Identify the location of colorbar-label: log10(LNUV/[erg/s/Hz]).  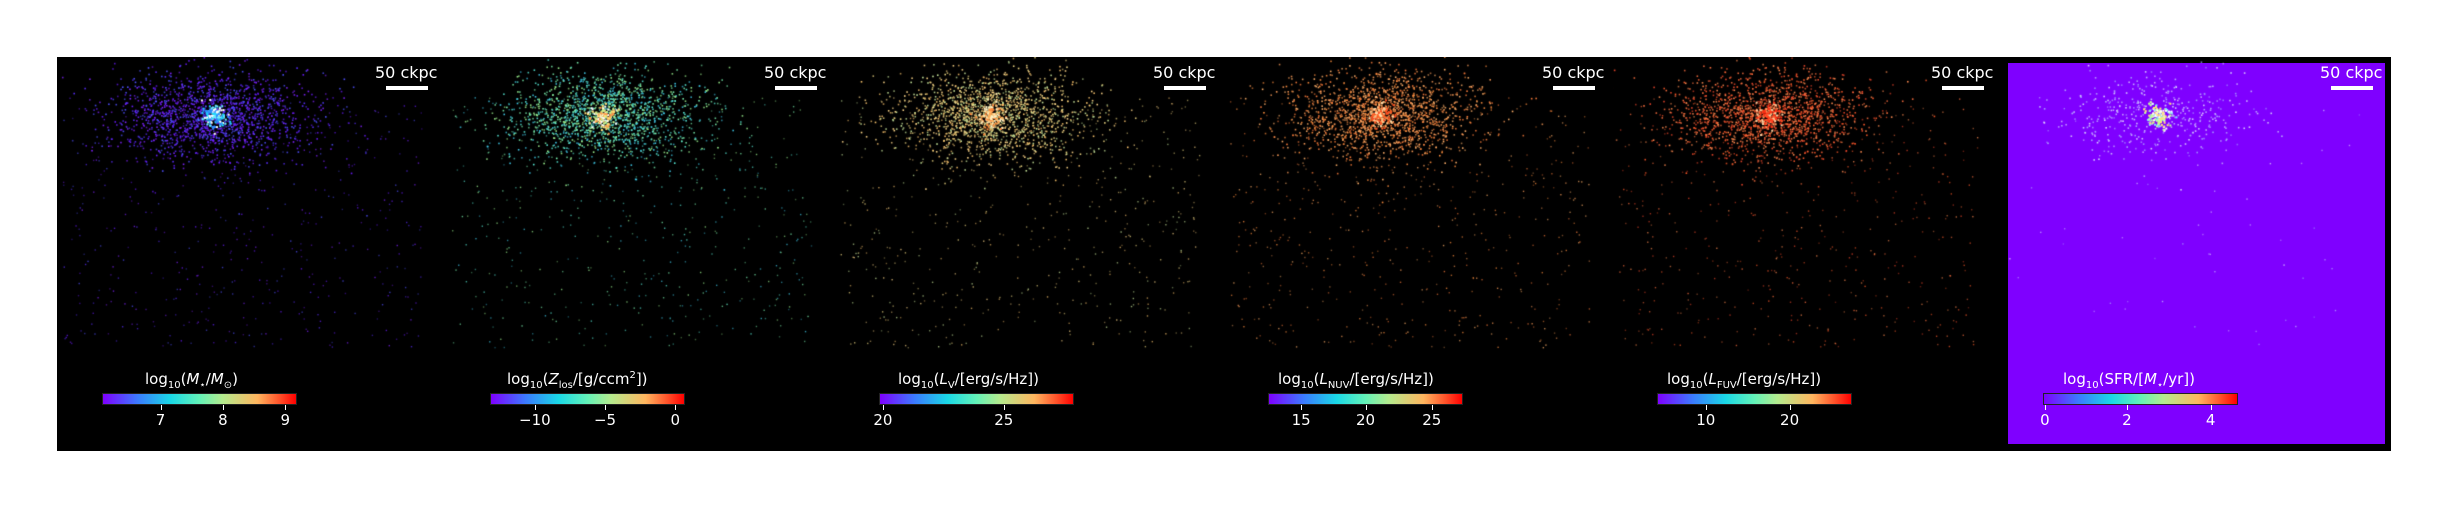
(1356, 380).